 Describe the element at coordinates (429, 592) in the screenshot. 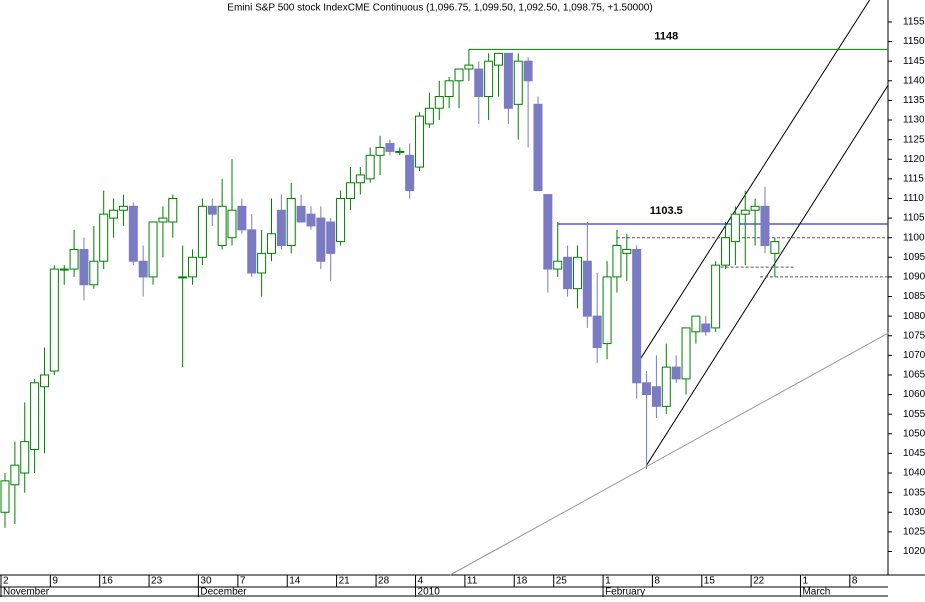

I see `x-group-label: 2010` at that location.